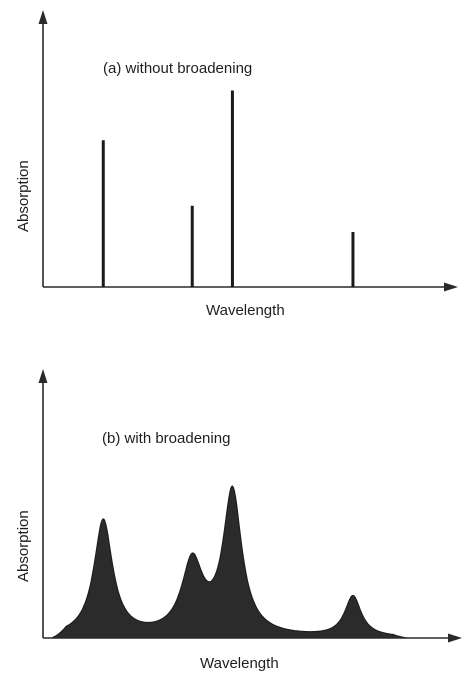  Describe the element at coordinates (166, 438) in the screenshot. I see `panel-b-title: (b) with broadening` at that location.